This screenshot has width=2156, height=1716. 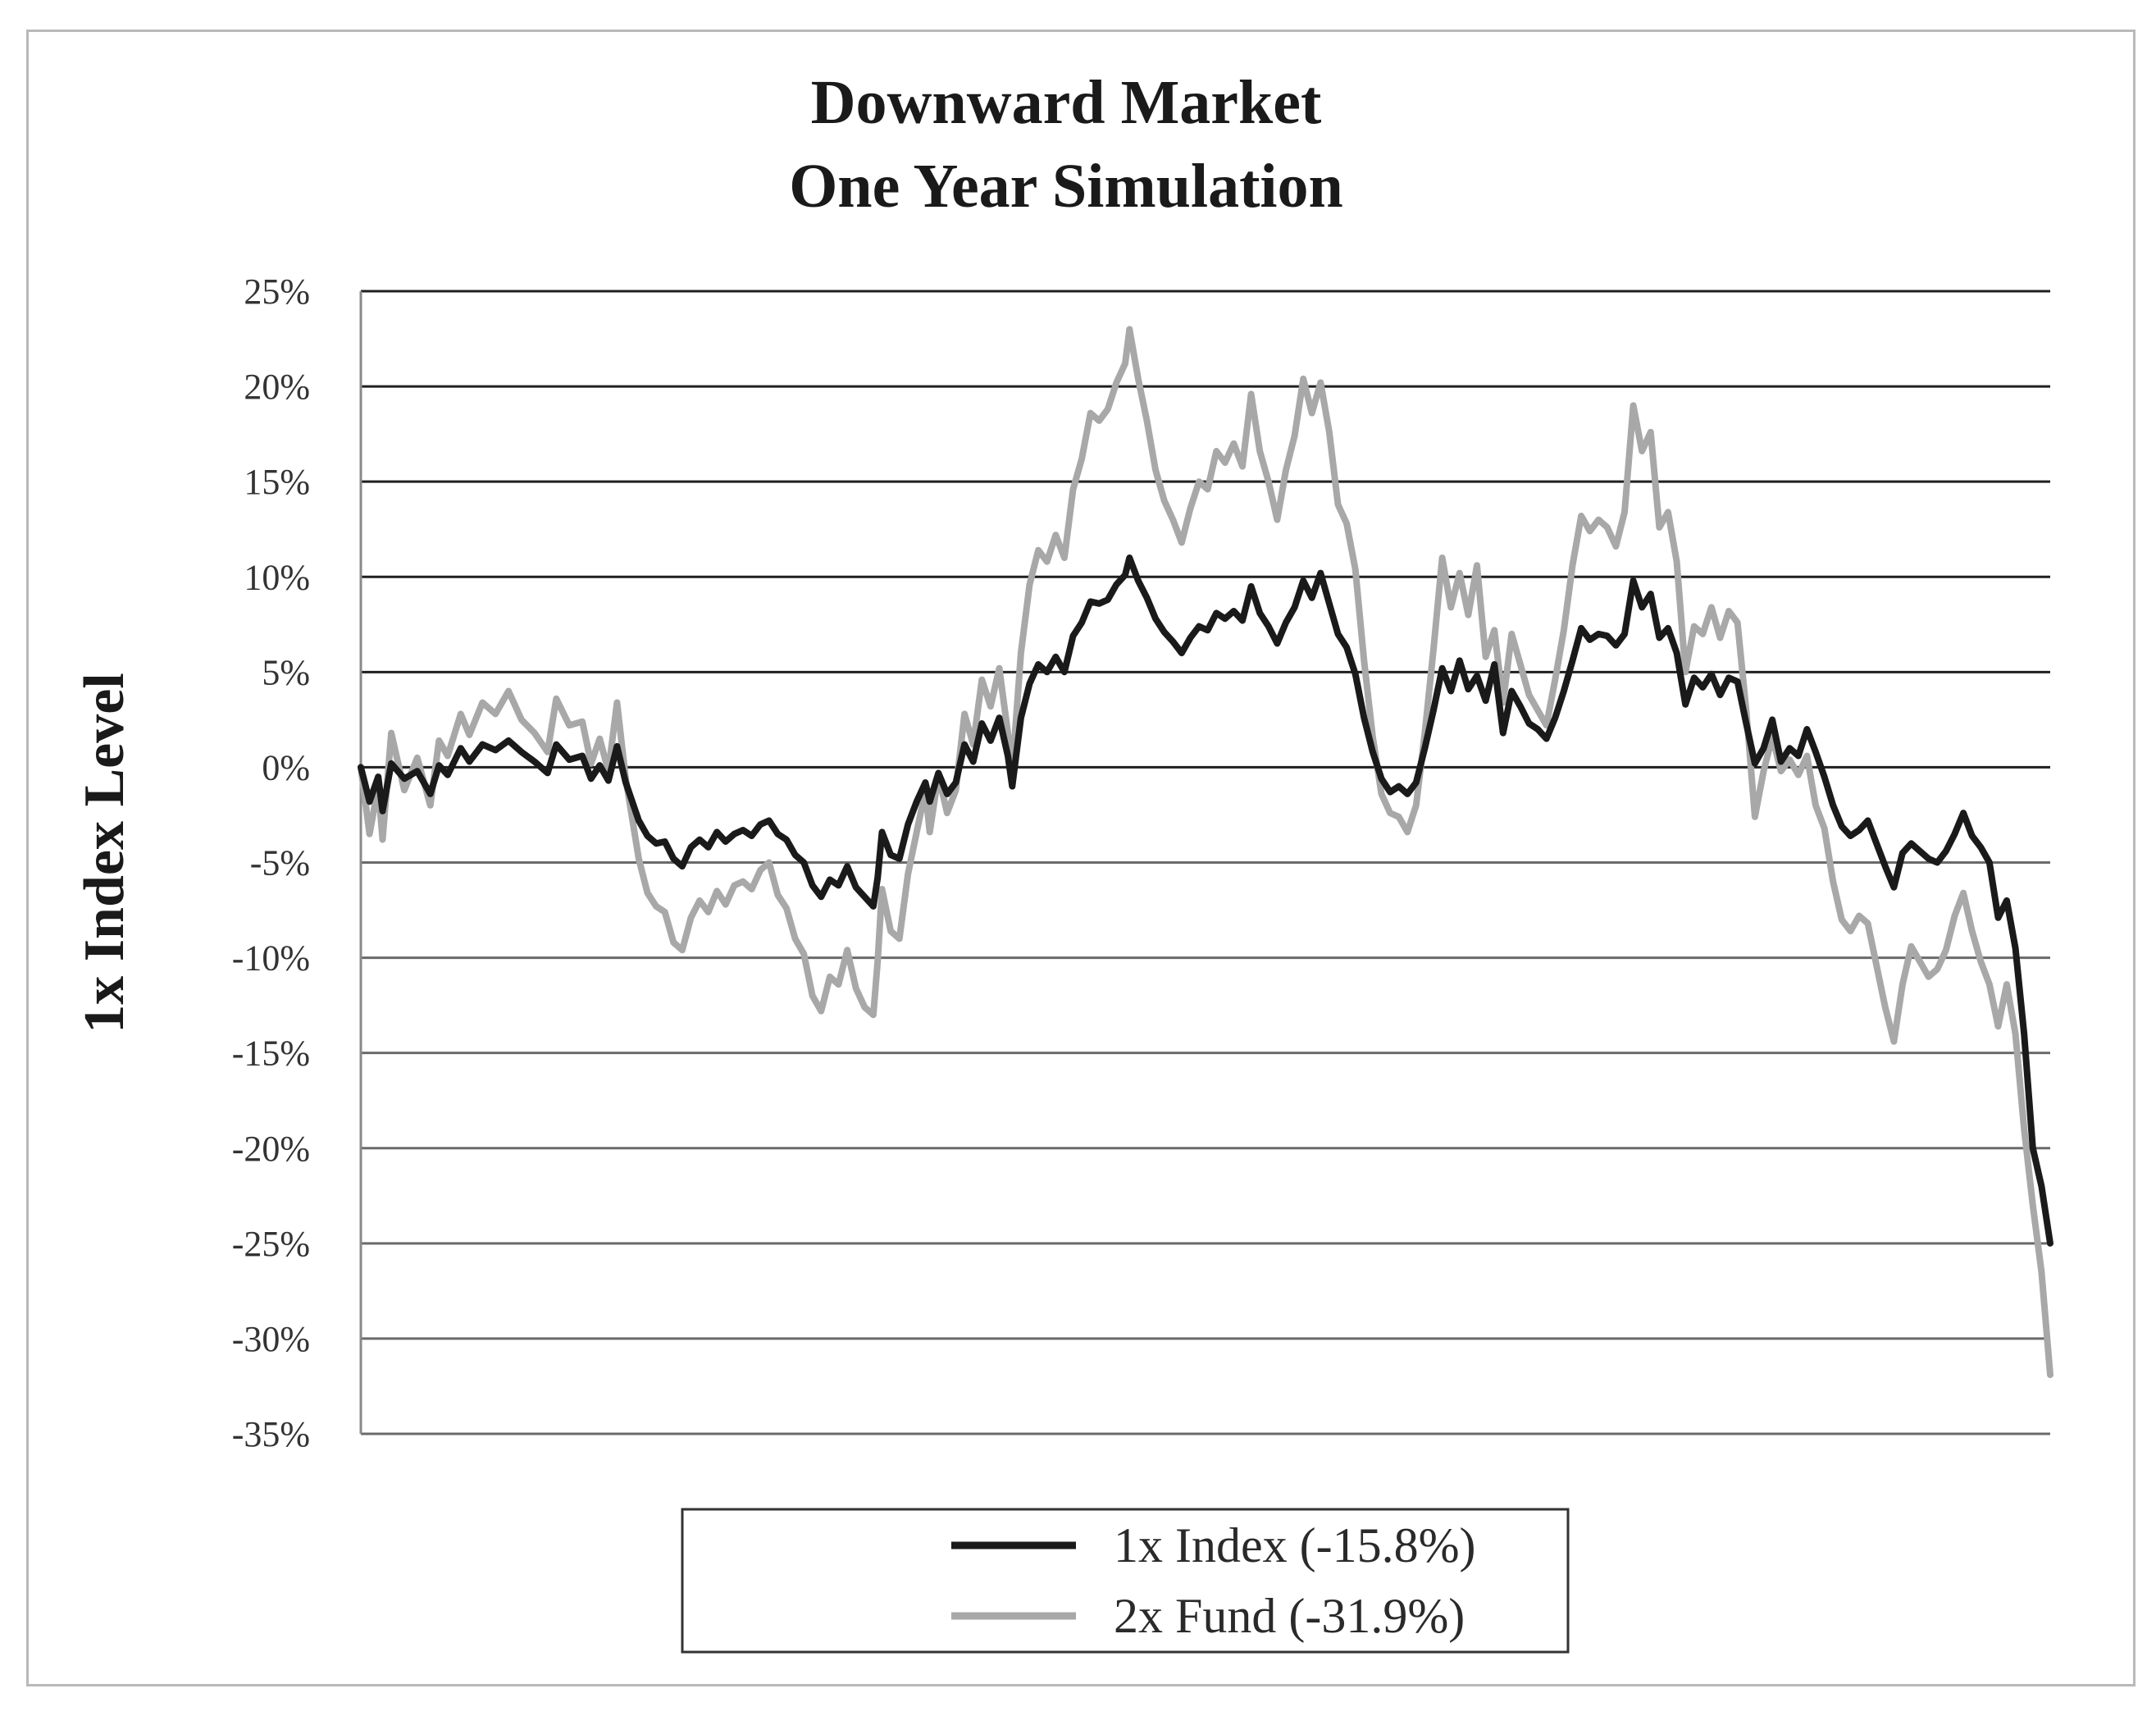 I want to click on legend: 1x Index (-15.8%) 2x Fund (-31.9%), so click(x=1125, y=1581).